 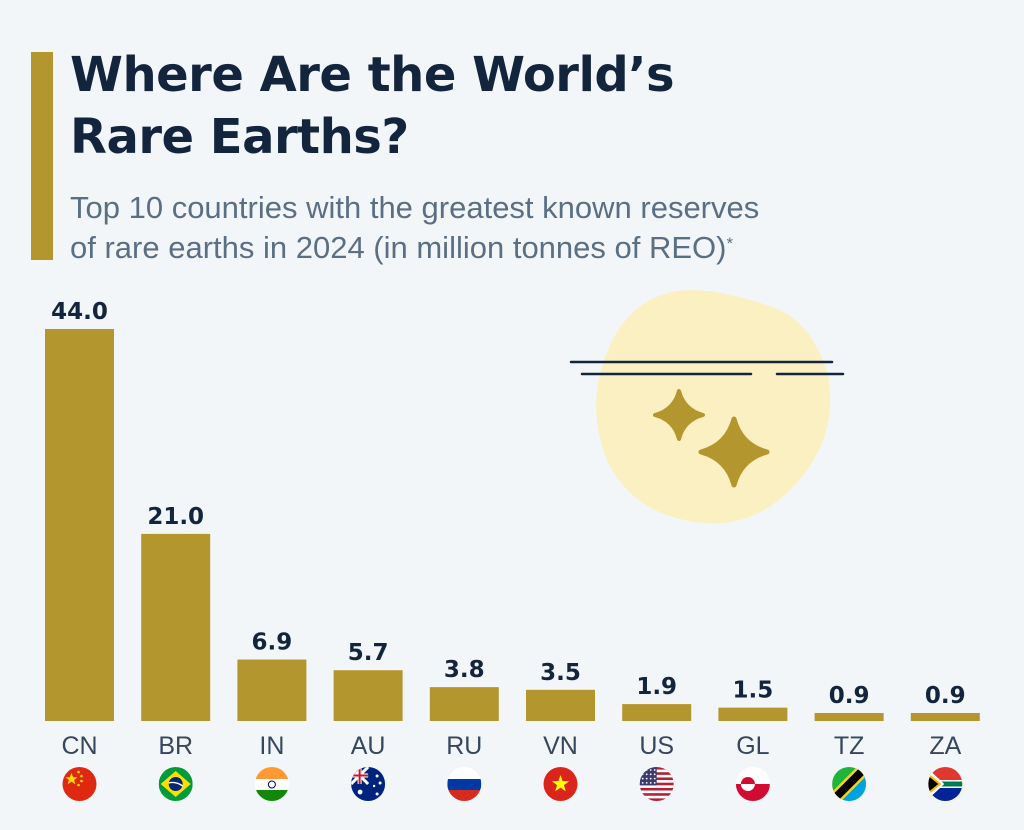 I want to click on illustration-blob, so click(x=713, y=407).